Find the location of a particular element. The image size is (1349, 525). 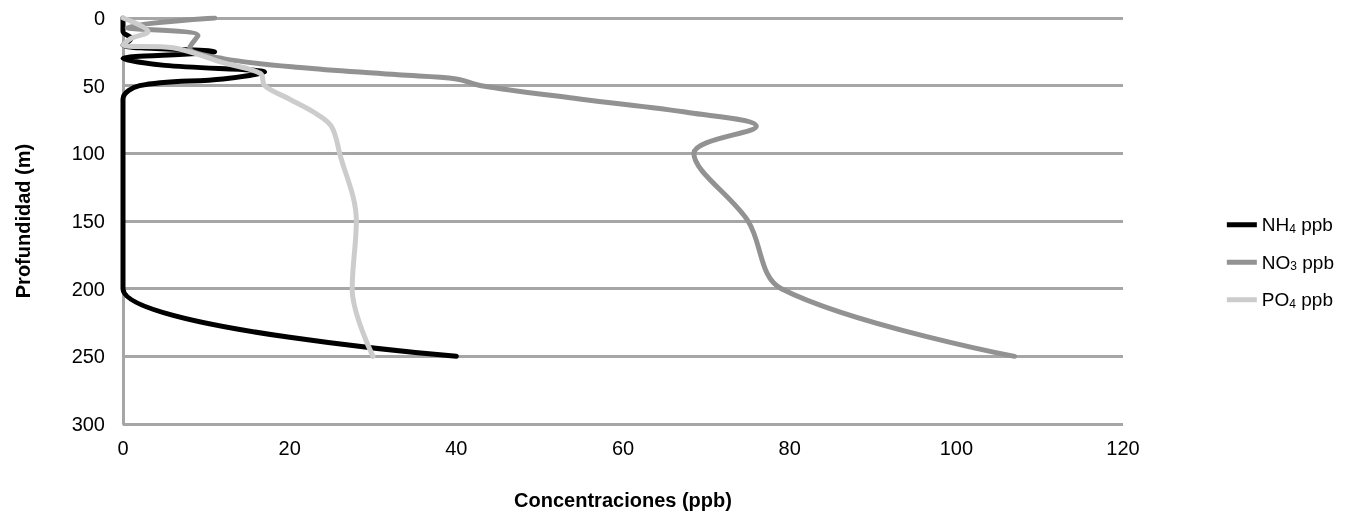

x-tick-label: 100 is located at coordinates (956, 448).